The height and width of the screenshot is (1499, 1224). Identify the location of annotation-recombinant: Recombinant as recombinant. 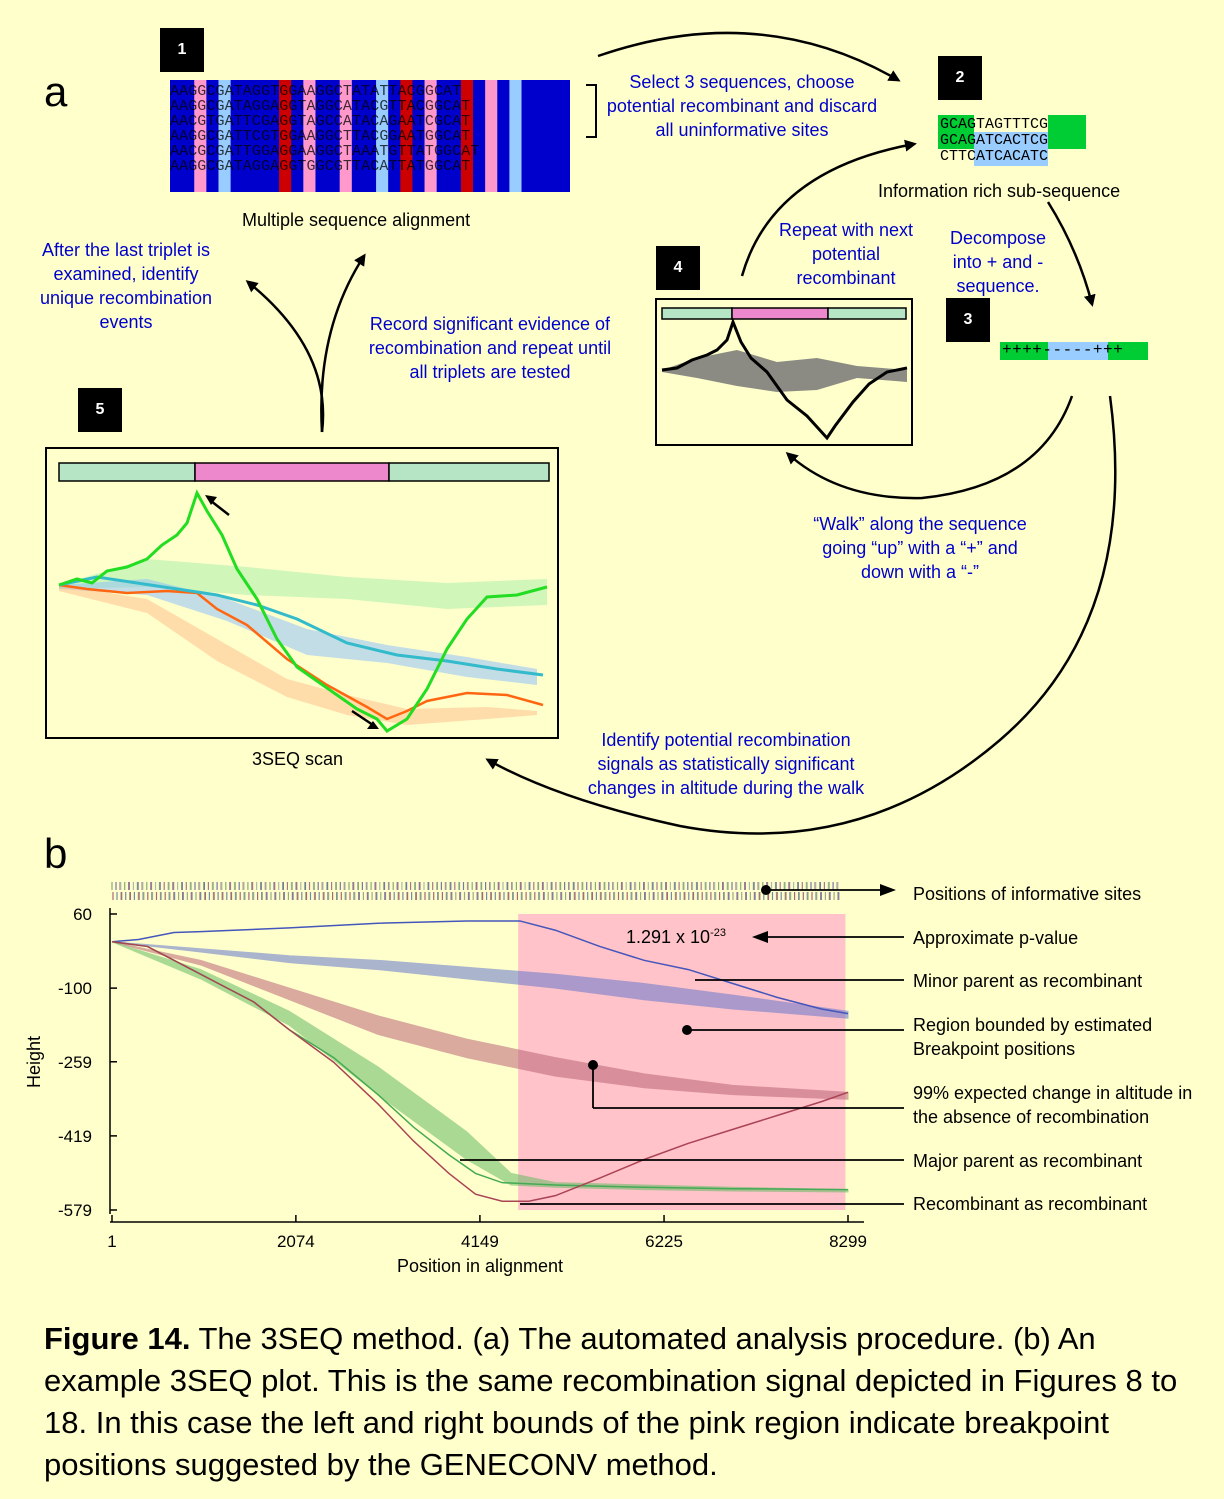
(1030, 1204).